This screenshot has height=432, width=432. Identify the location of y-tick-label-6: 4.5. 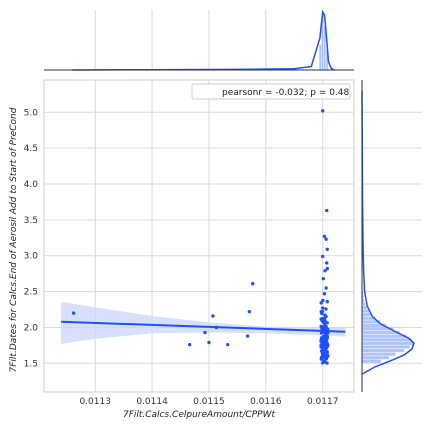
(31, 149).